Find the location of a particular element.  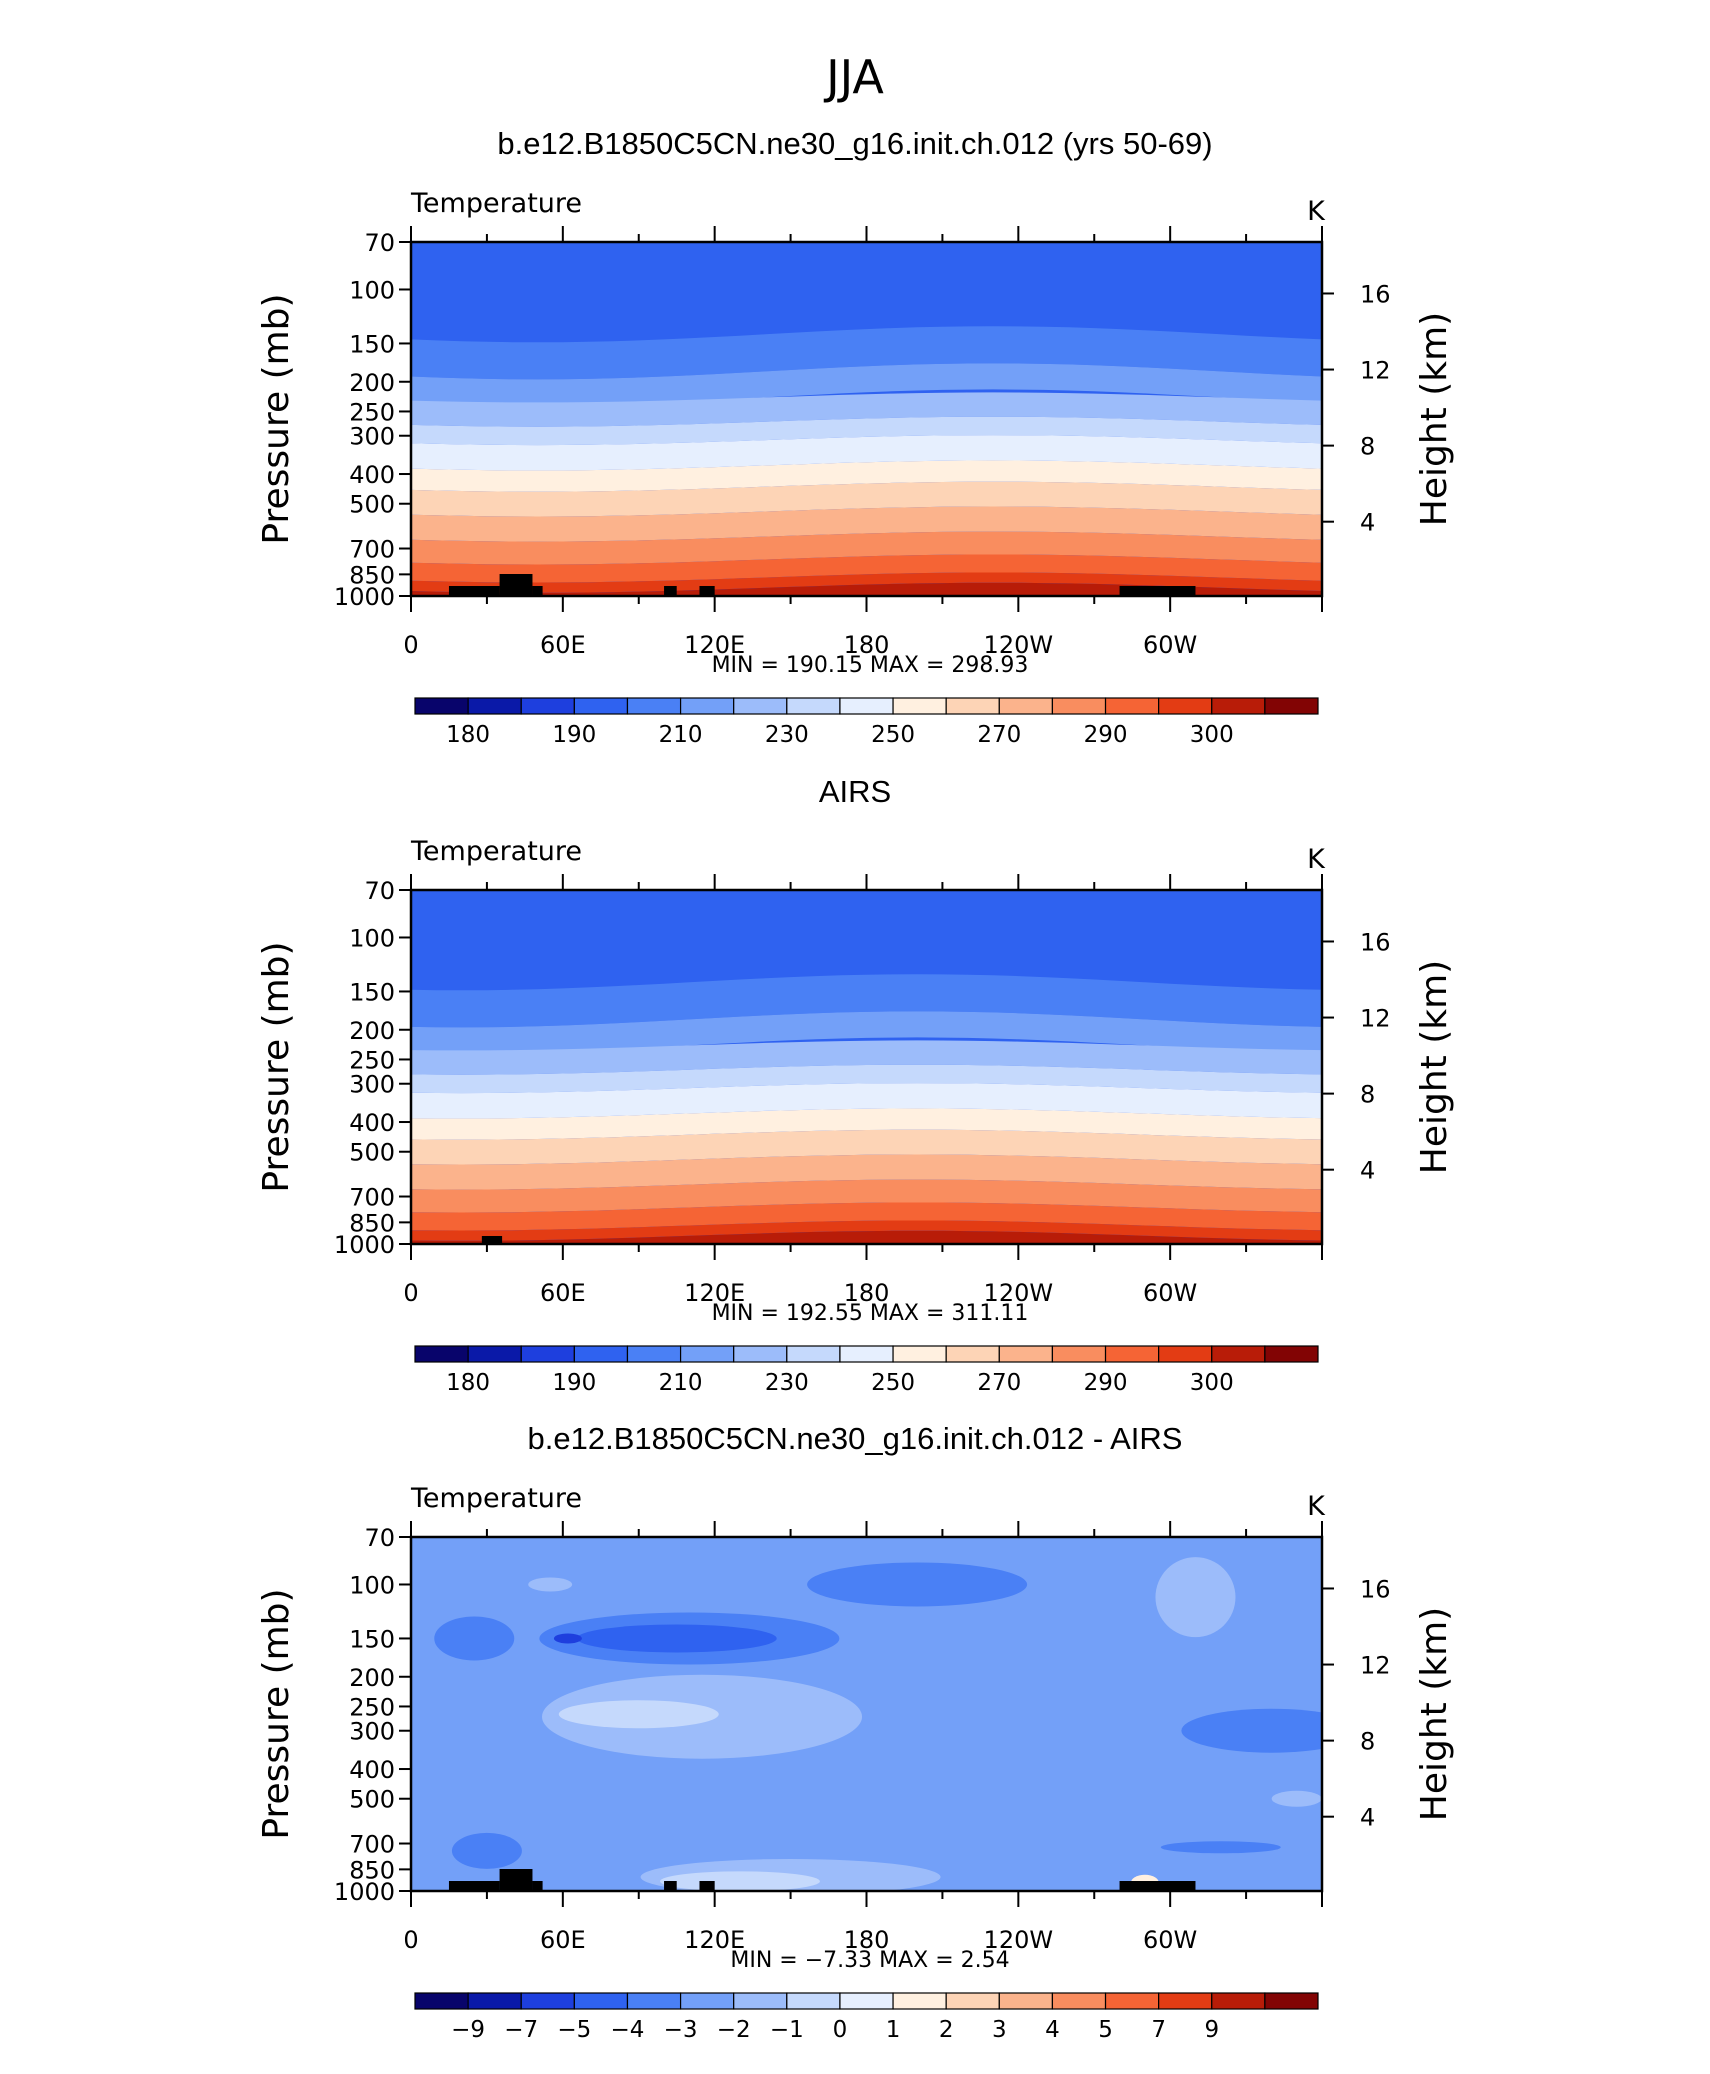

contour-field is located at coordinates (866, 419).